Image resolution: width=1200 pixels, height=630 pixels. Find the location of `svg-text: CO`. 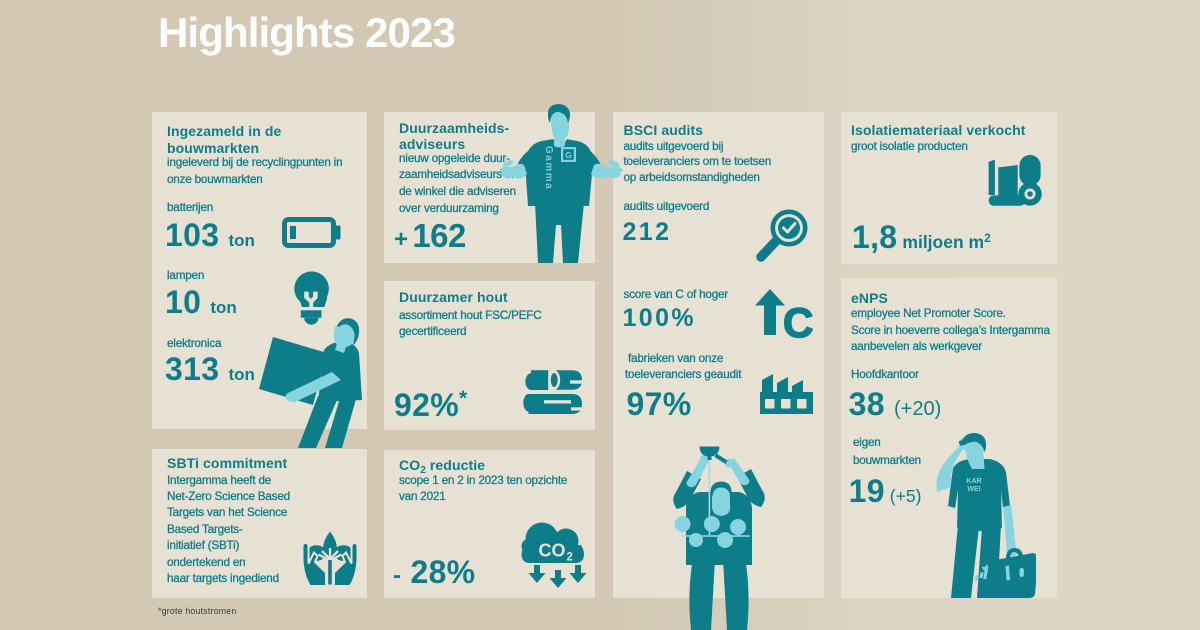

svg-text: CO is located at coordinates (552, 551).